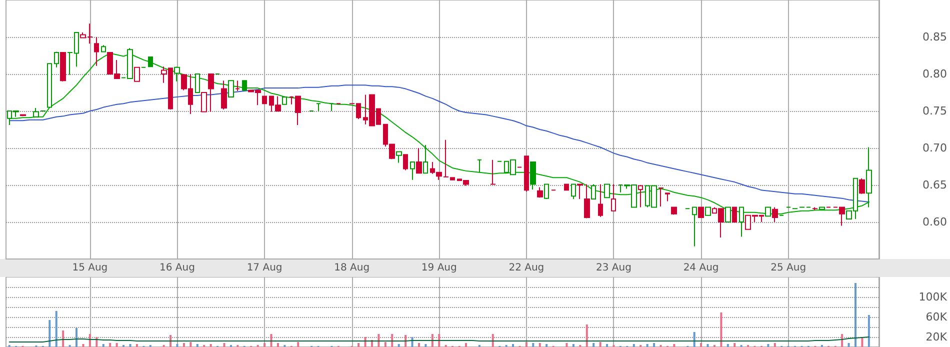 This screenshot has height=347, width=950. Describe the element at coordinates (934, 222) in the screenshot. I see `y-tick-label: 0.60` at that location.